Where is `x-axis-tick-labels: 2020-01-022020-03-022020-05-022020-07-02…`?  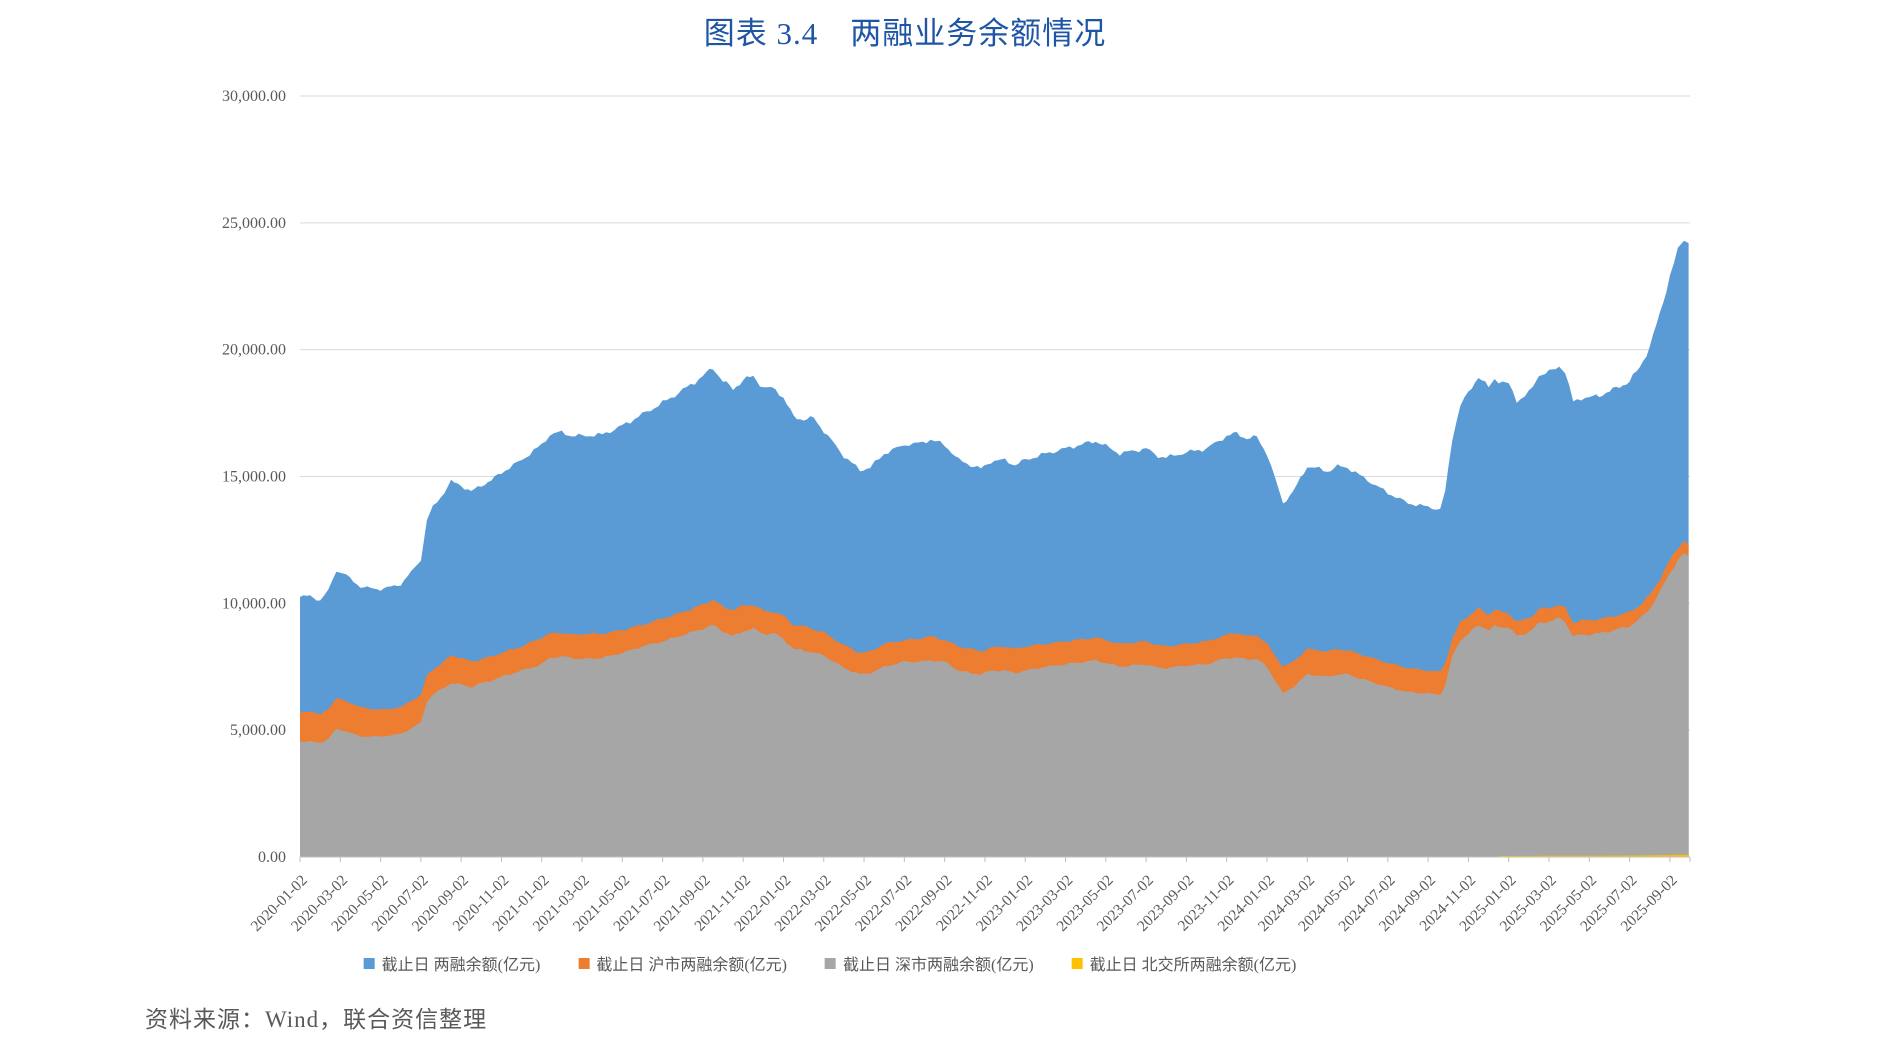 x-axis-tick-labels: 2020-01-022020-03-022020-05-022020-07-02… is located at coordinates (964, 903).